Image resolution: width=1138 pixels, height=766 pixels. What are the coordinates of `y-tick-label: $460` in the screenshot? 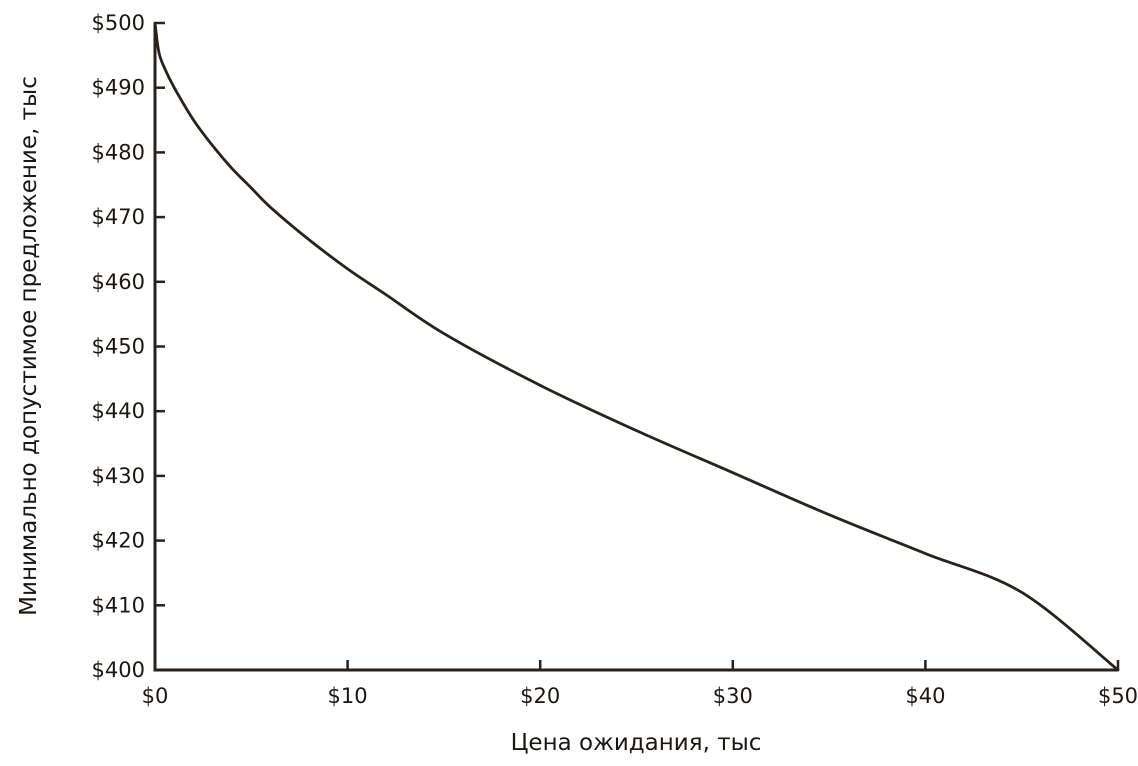 It's located at (118, 282).